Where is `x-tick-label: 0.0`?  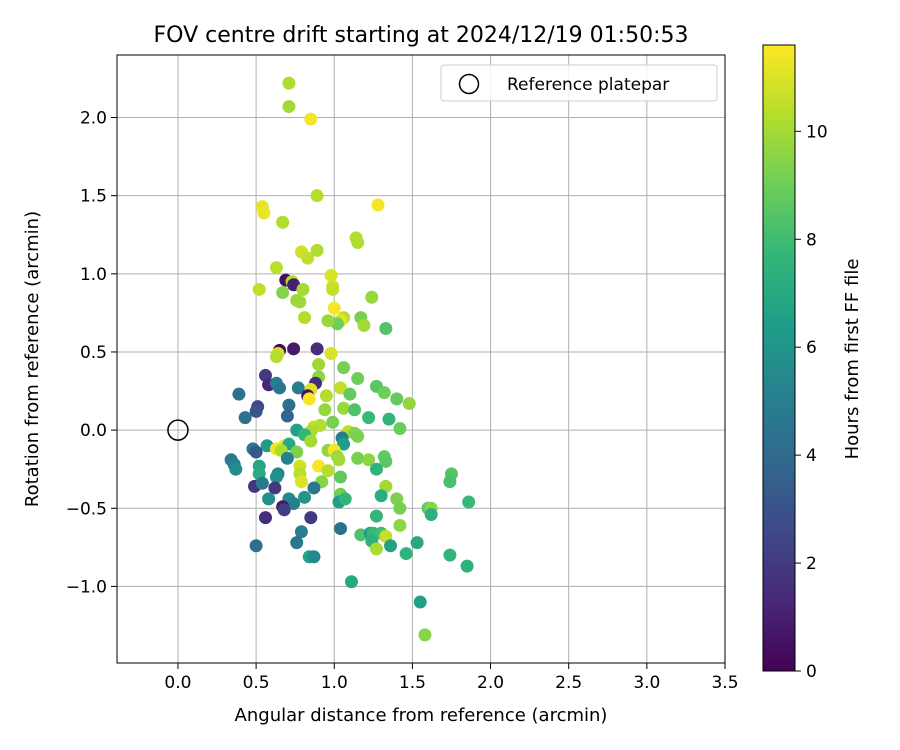
x-tick-label: 0.0 is located at coordinates (177, 683).